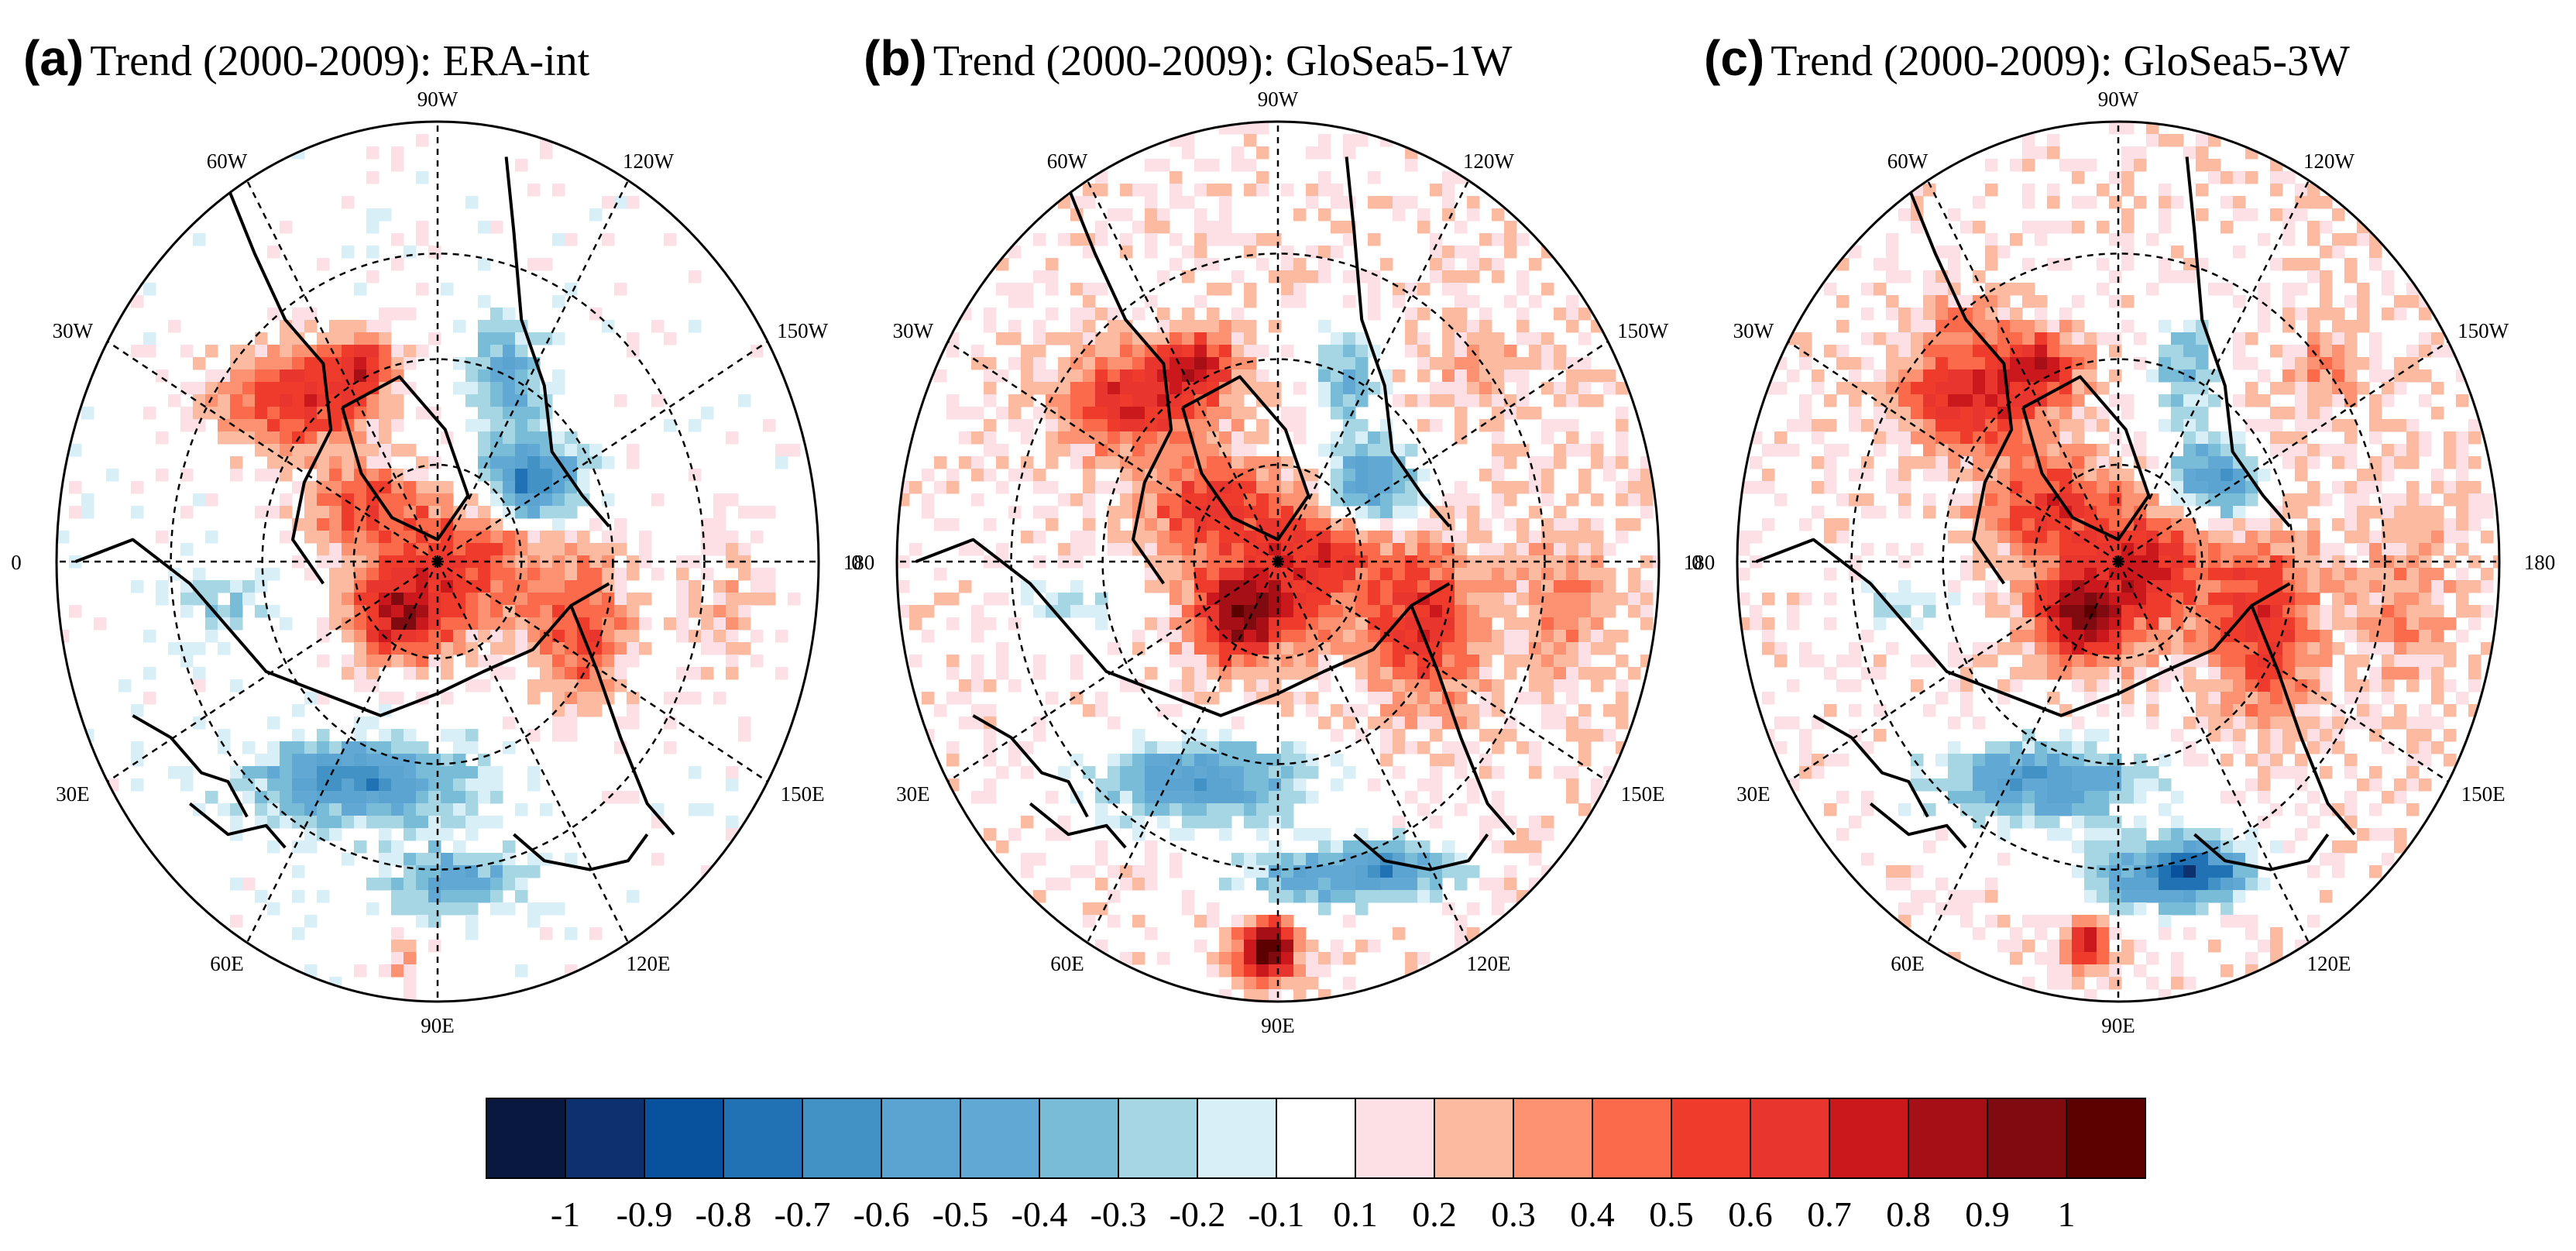 The image size is (2576, 1251). I want to click on colorbar-tick-label: 0.5, so click(1671, 1214).